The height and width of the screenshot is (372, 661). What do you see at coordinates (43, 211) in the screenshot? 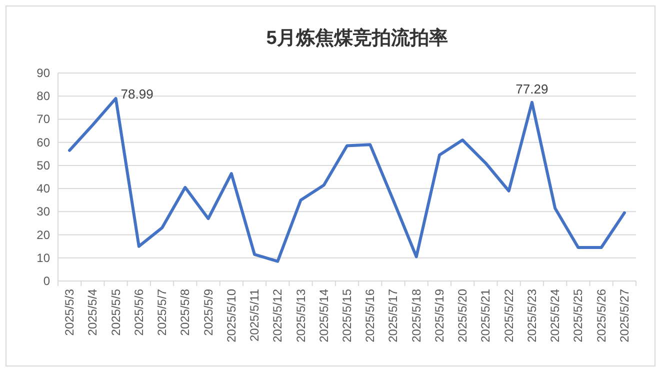
I see `y-tick-label: 30` at bounding box center [43, 211].